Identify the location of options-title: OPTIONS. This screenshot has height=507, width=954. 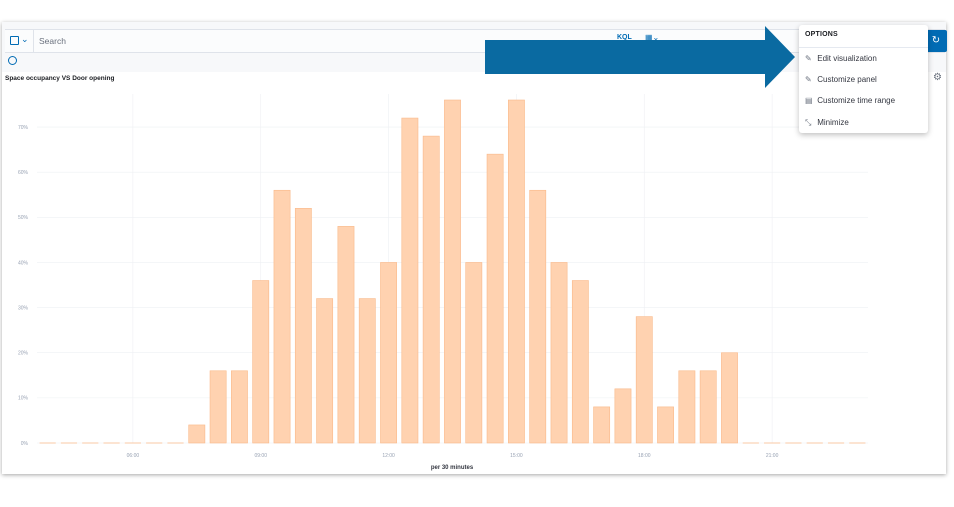
(821, 34).